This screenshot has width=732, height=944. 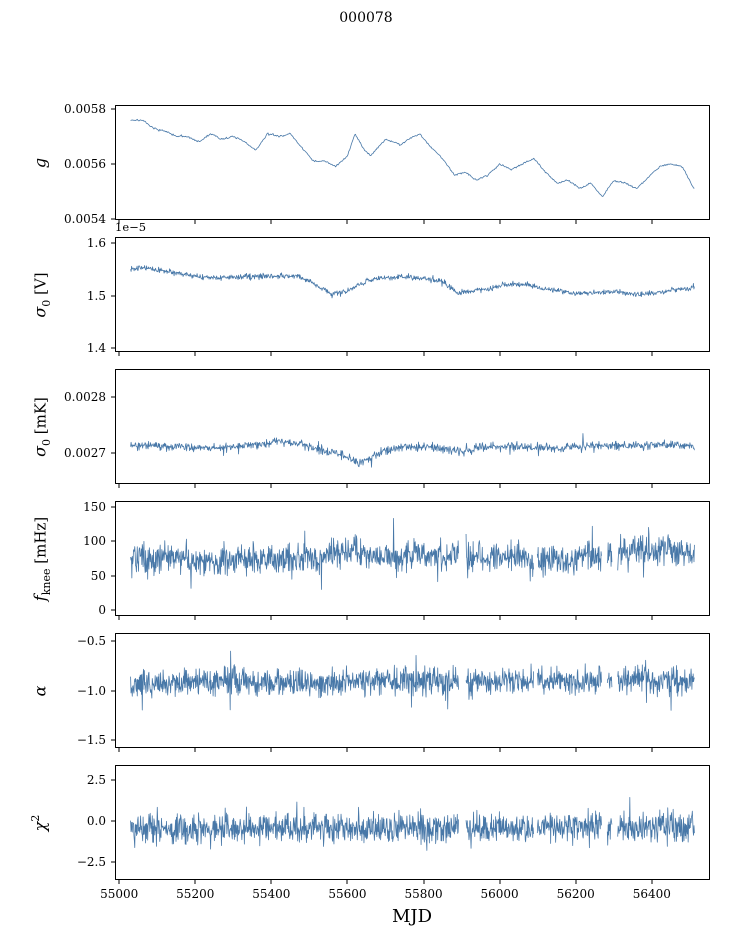 What do you see at coordinates (195, 894) in the screenshot?
I see `x-tick-label: 55200` at bounding box center [195, 894].